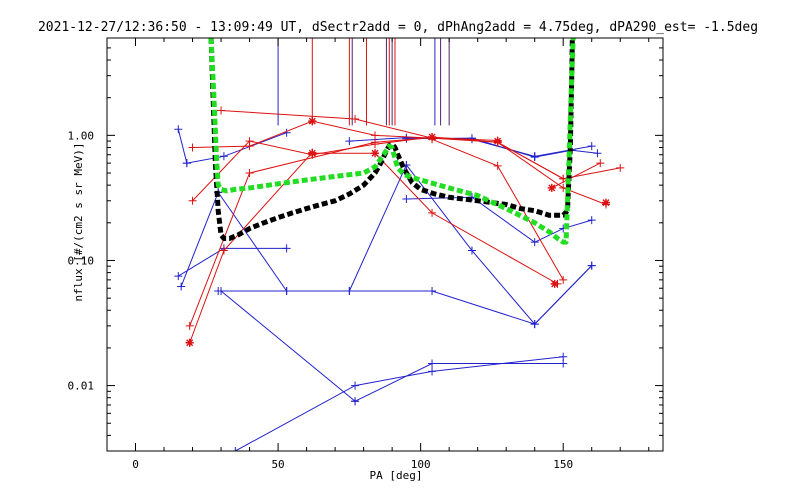 The height and width of the screenshot is (500, 800). Describe the element at coordinates (421, 464) in the screenshot. I see `x-tick-label: 100` at that location.